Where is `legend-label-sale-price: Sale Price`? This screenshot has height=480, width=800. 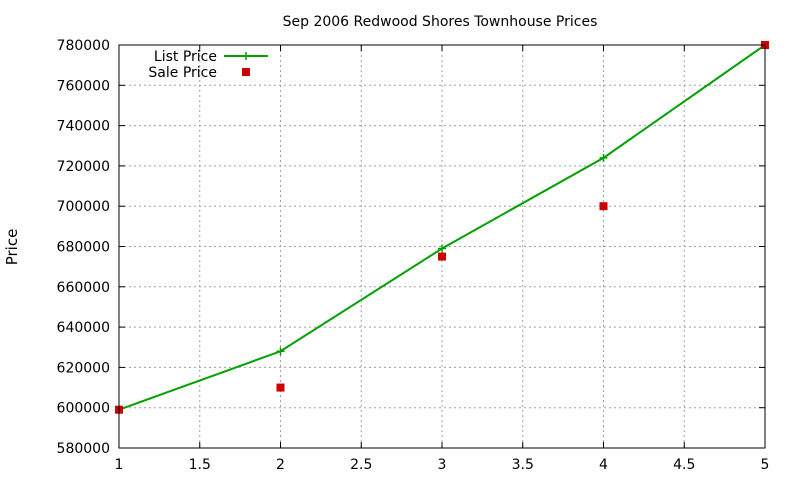 legend-label-sale-price: Sale Price is located at coordinates (182, 73).